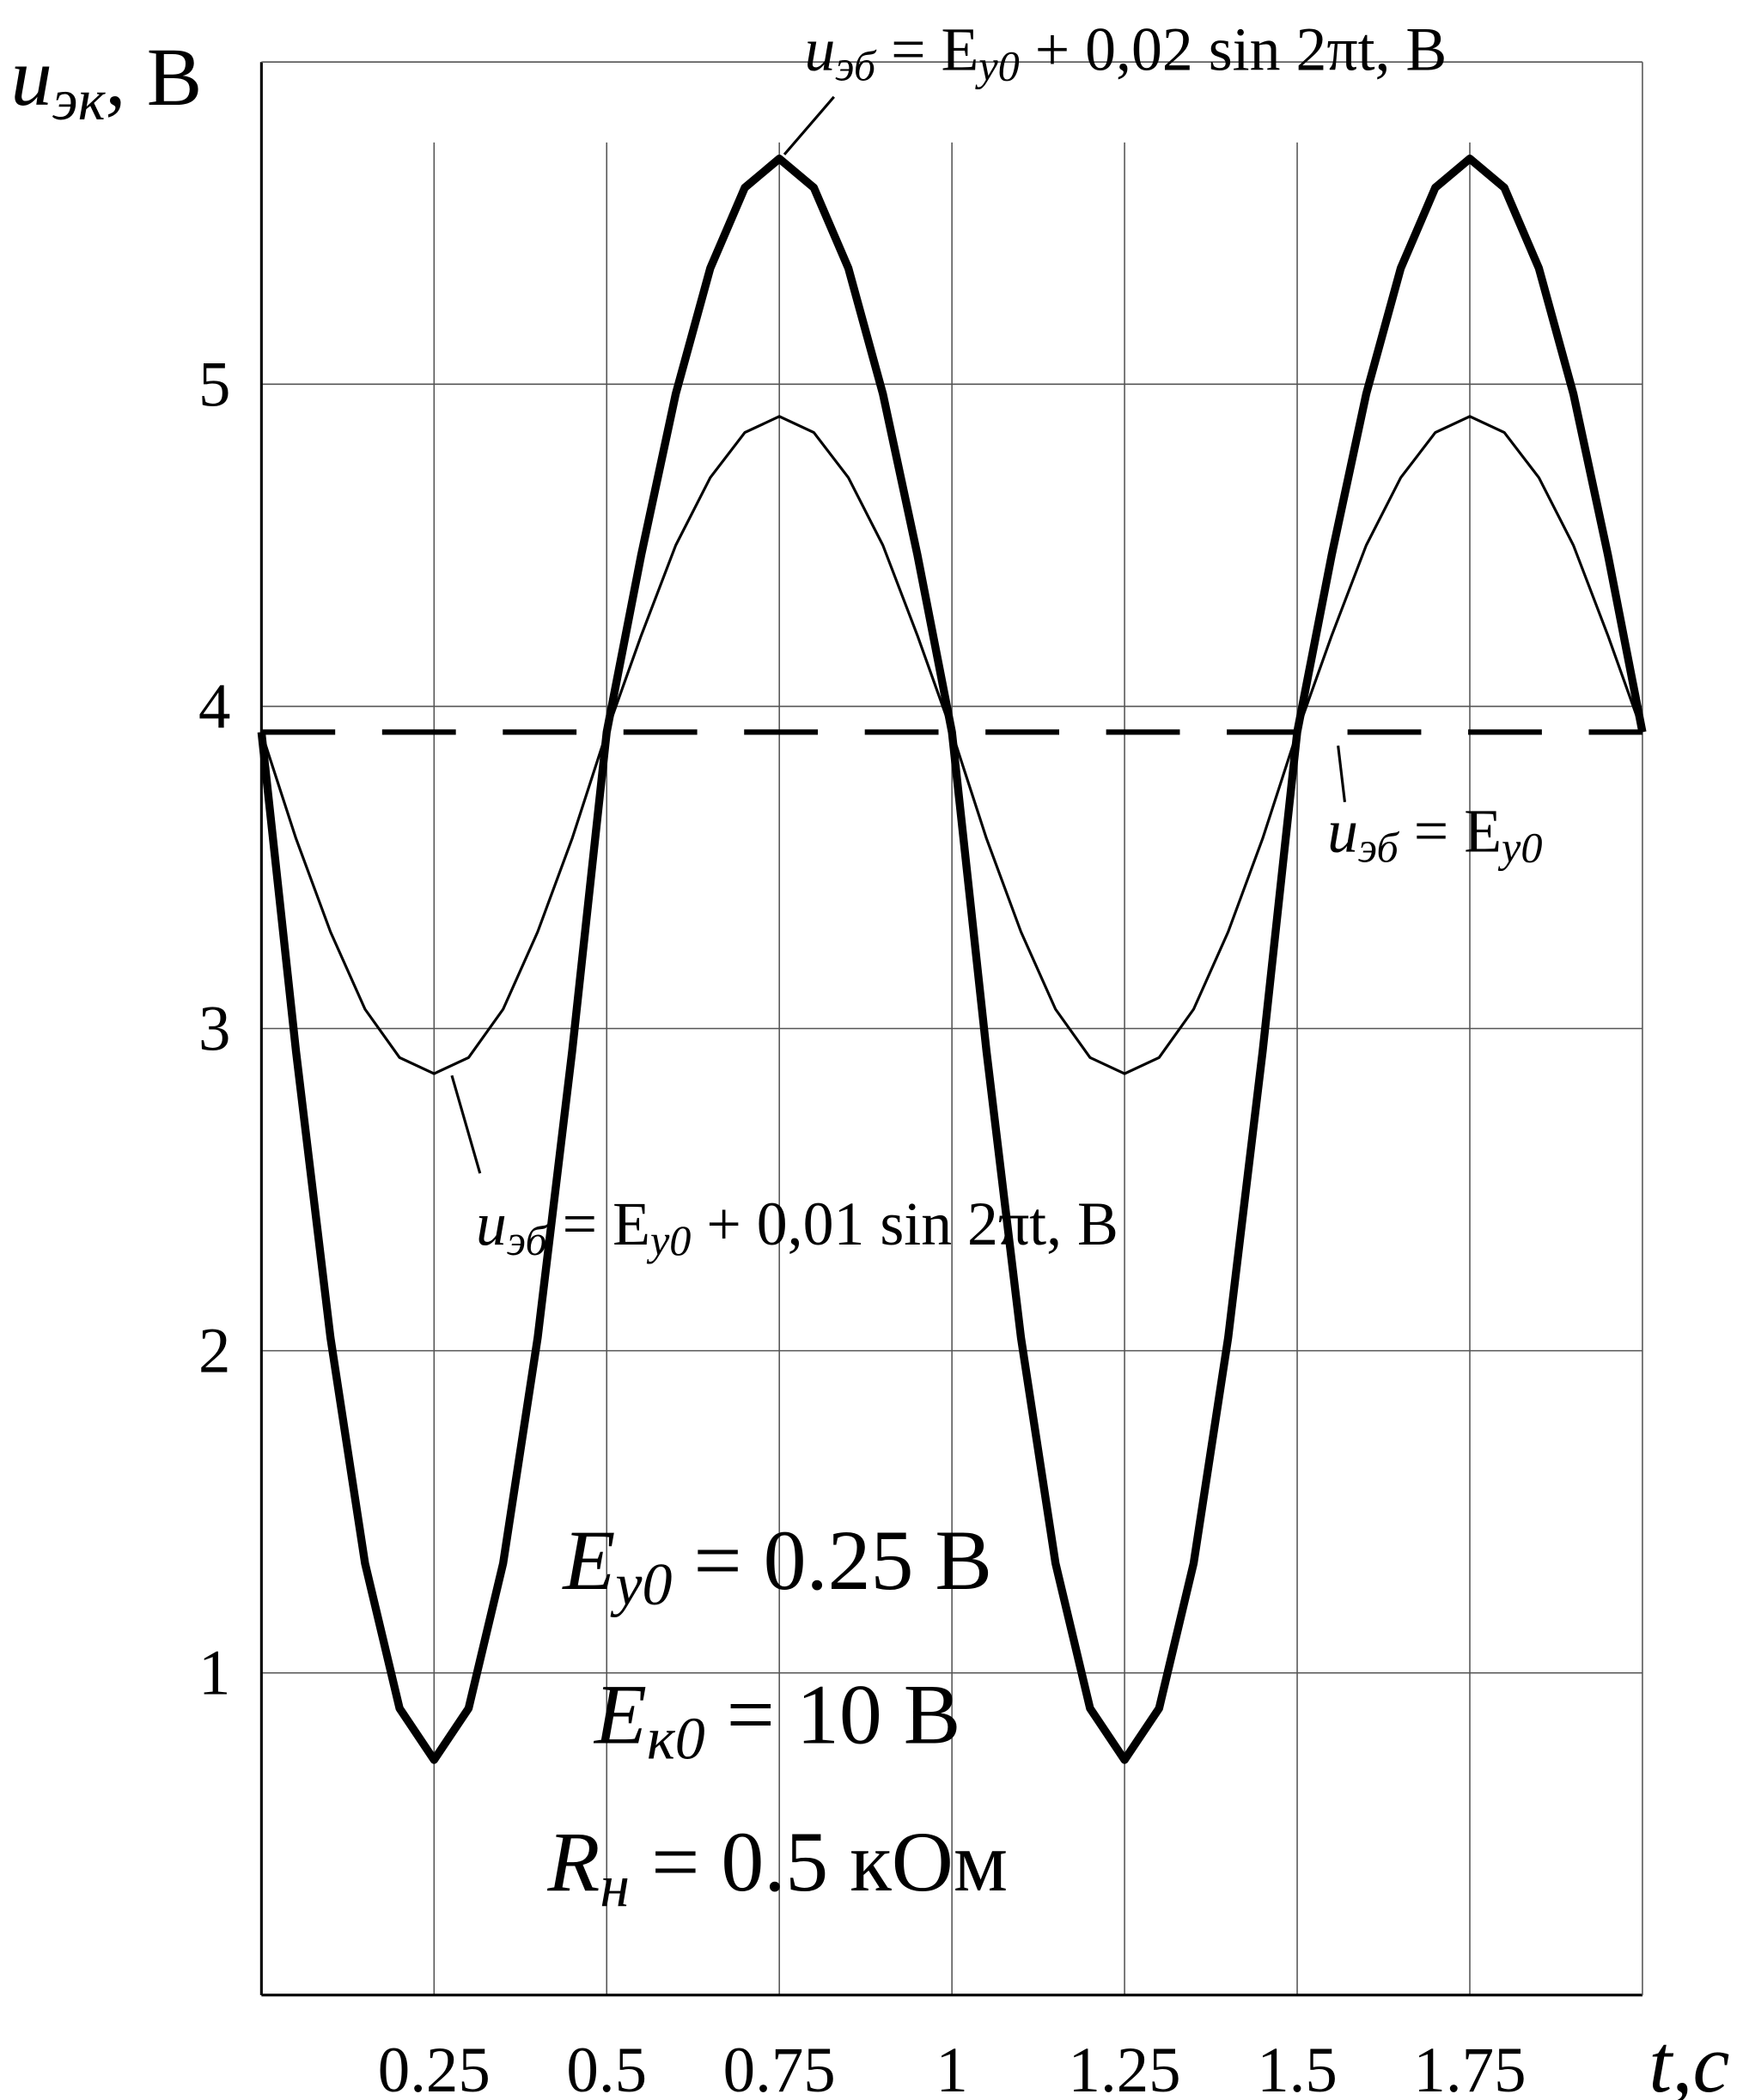 The image size is (1743, 2100). I want to click on x-tick-label: 0.75, so click(779, 2068).